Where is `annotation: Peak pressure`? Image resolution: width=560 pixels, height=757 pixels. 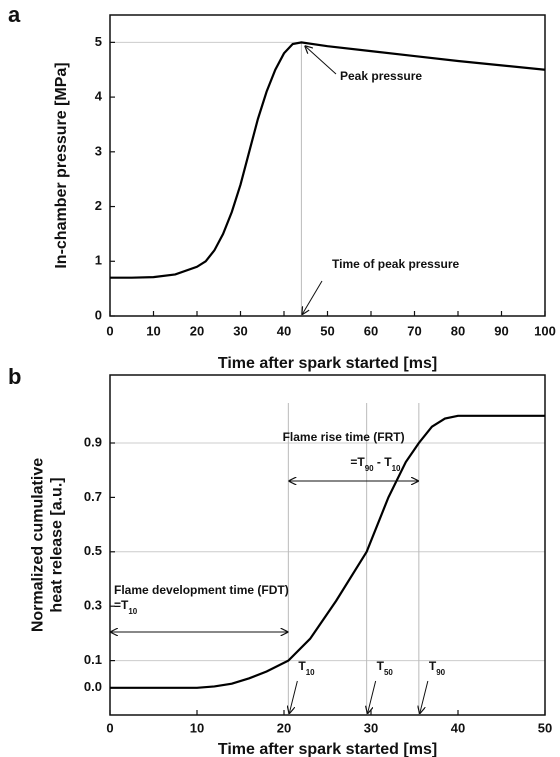 annotation: Peak pressure is located at coordinates (381, 76).